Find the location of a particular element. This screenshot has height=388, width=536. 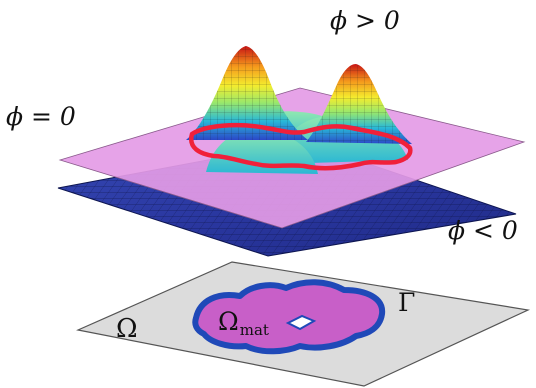

material-domain-label: Ωmat is located at coordinates (243, 322).